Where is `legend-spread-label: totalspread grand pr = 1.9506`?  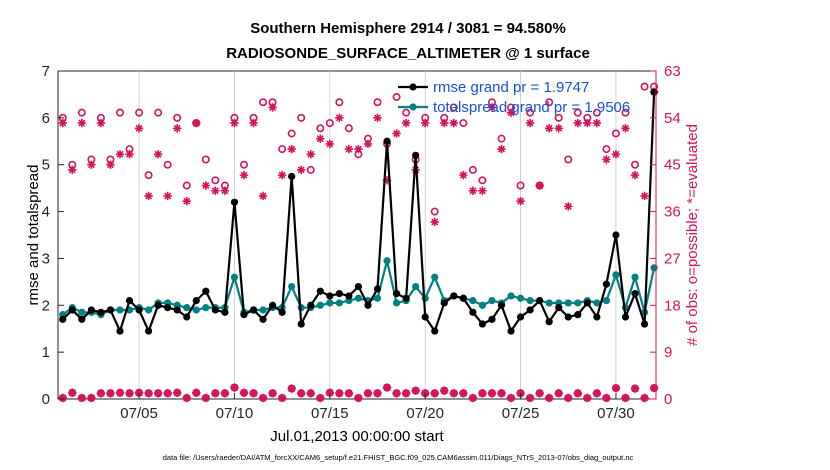
legend-spread-label: totalspread grand pr = 1.9506 is located at coordinates (531, 107).